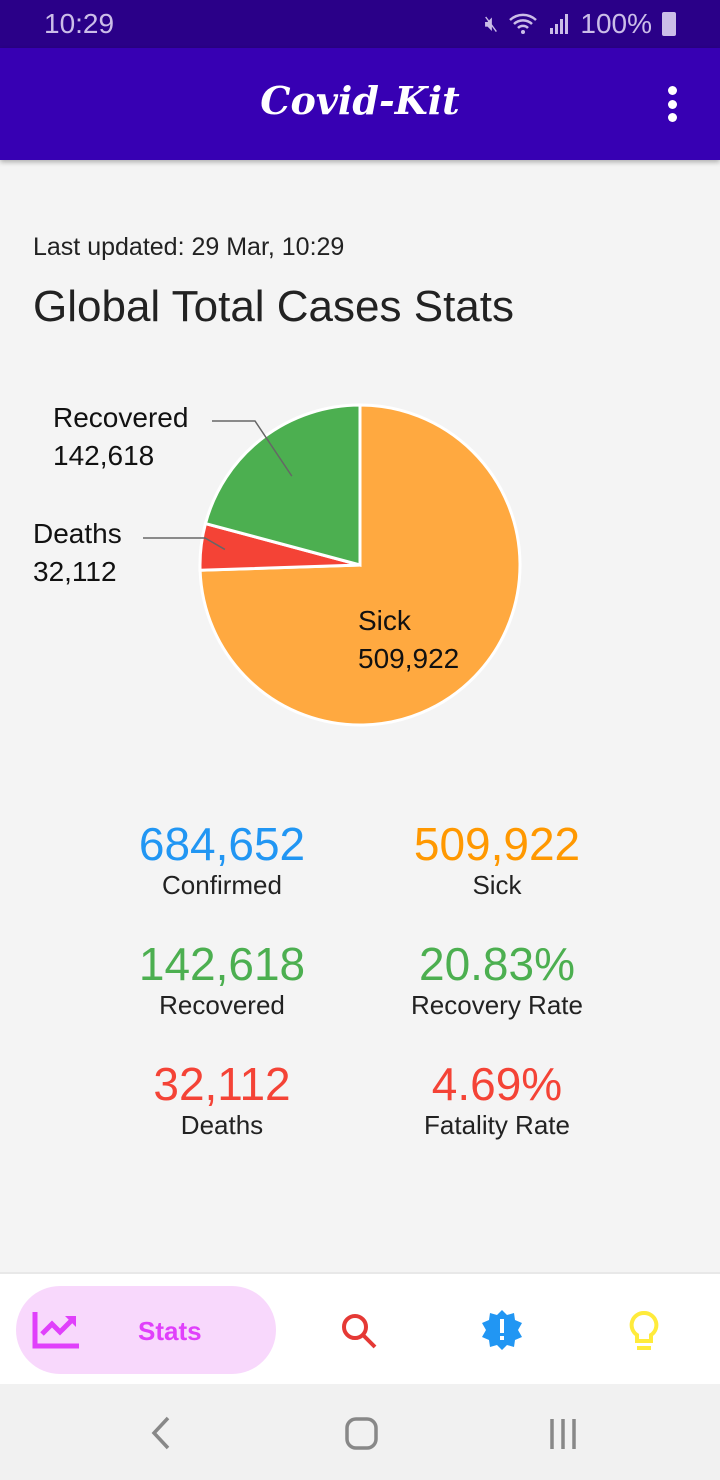 This screenshot has width=720, height=1480. What do you see at coordinates (55, 1330) in the screenshot?
I see `trending-up-icon` at bounding box center [55, 1330].